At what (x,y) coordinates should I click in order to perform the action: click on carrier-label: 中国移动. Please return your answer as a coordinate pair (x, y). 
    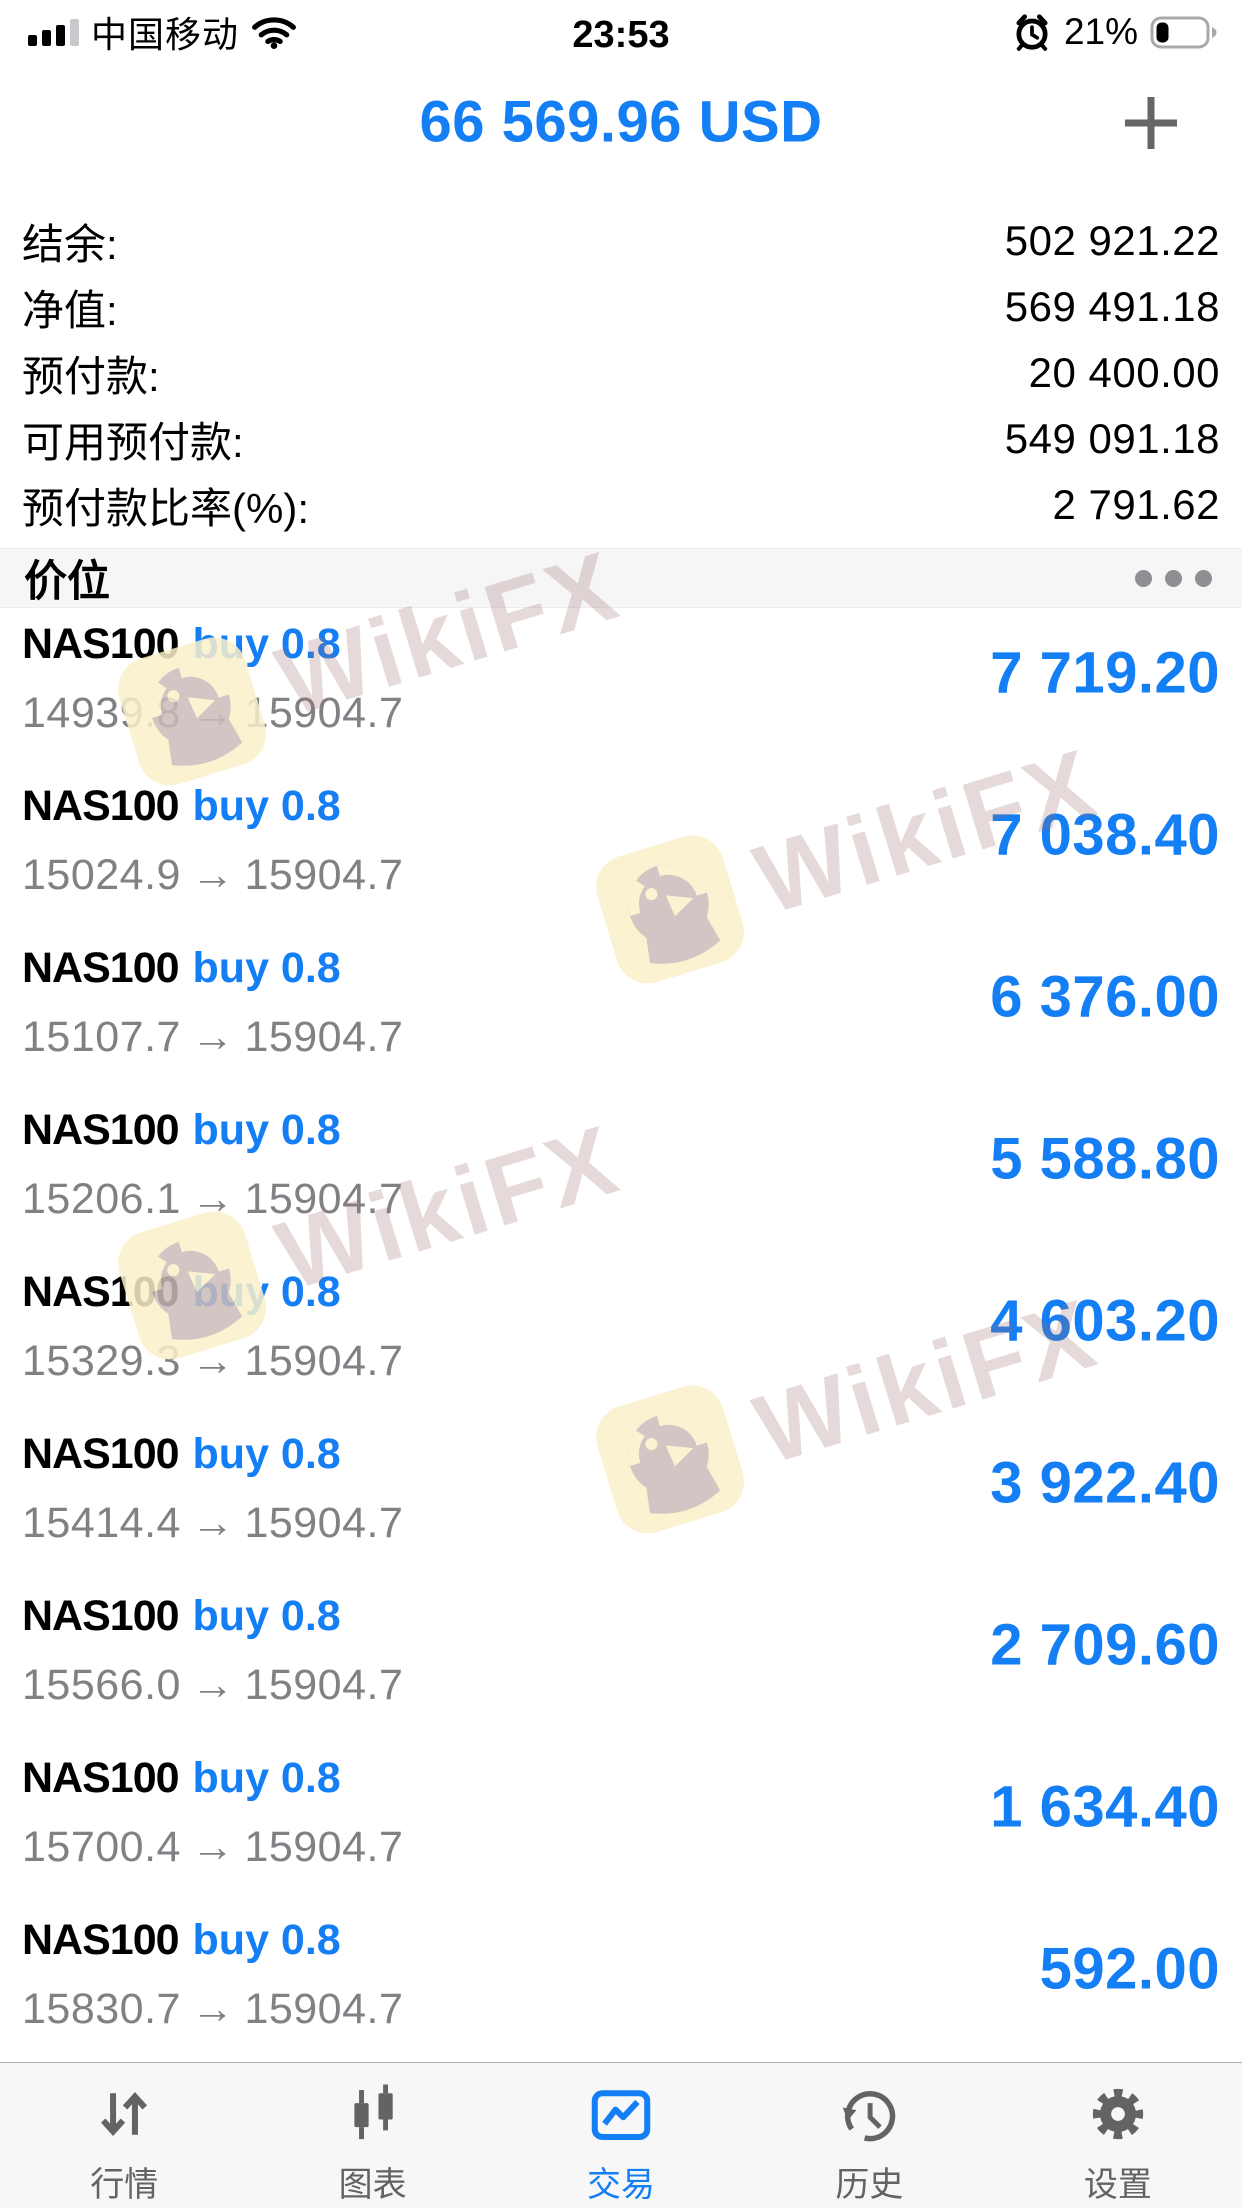
    Looking at the image, I should click on (165, 34).